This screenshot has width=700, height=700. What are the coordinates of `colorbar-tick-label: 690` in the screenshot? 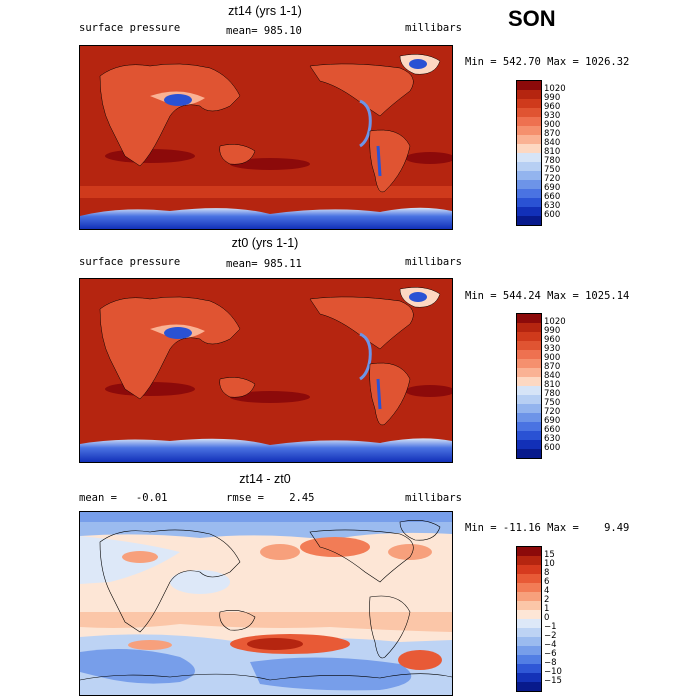 It's located at (552, 188).